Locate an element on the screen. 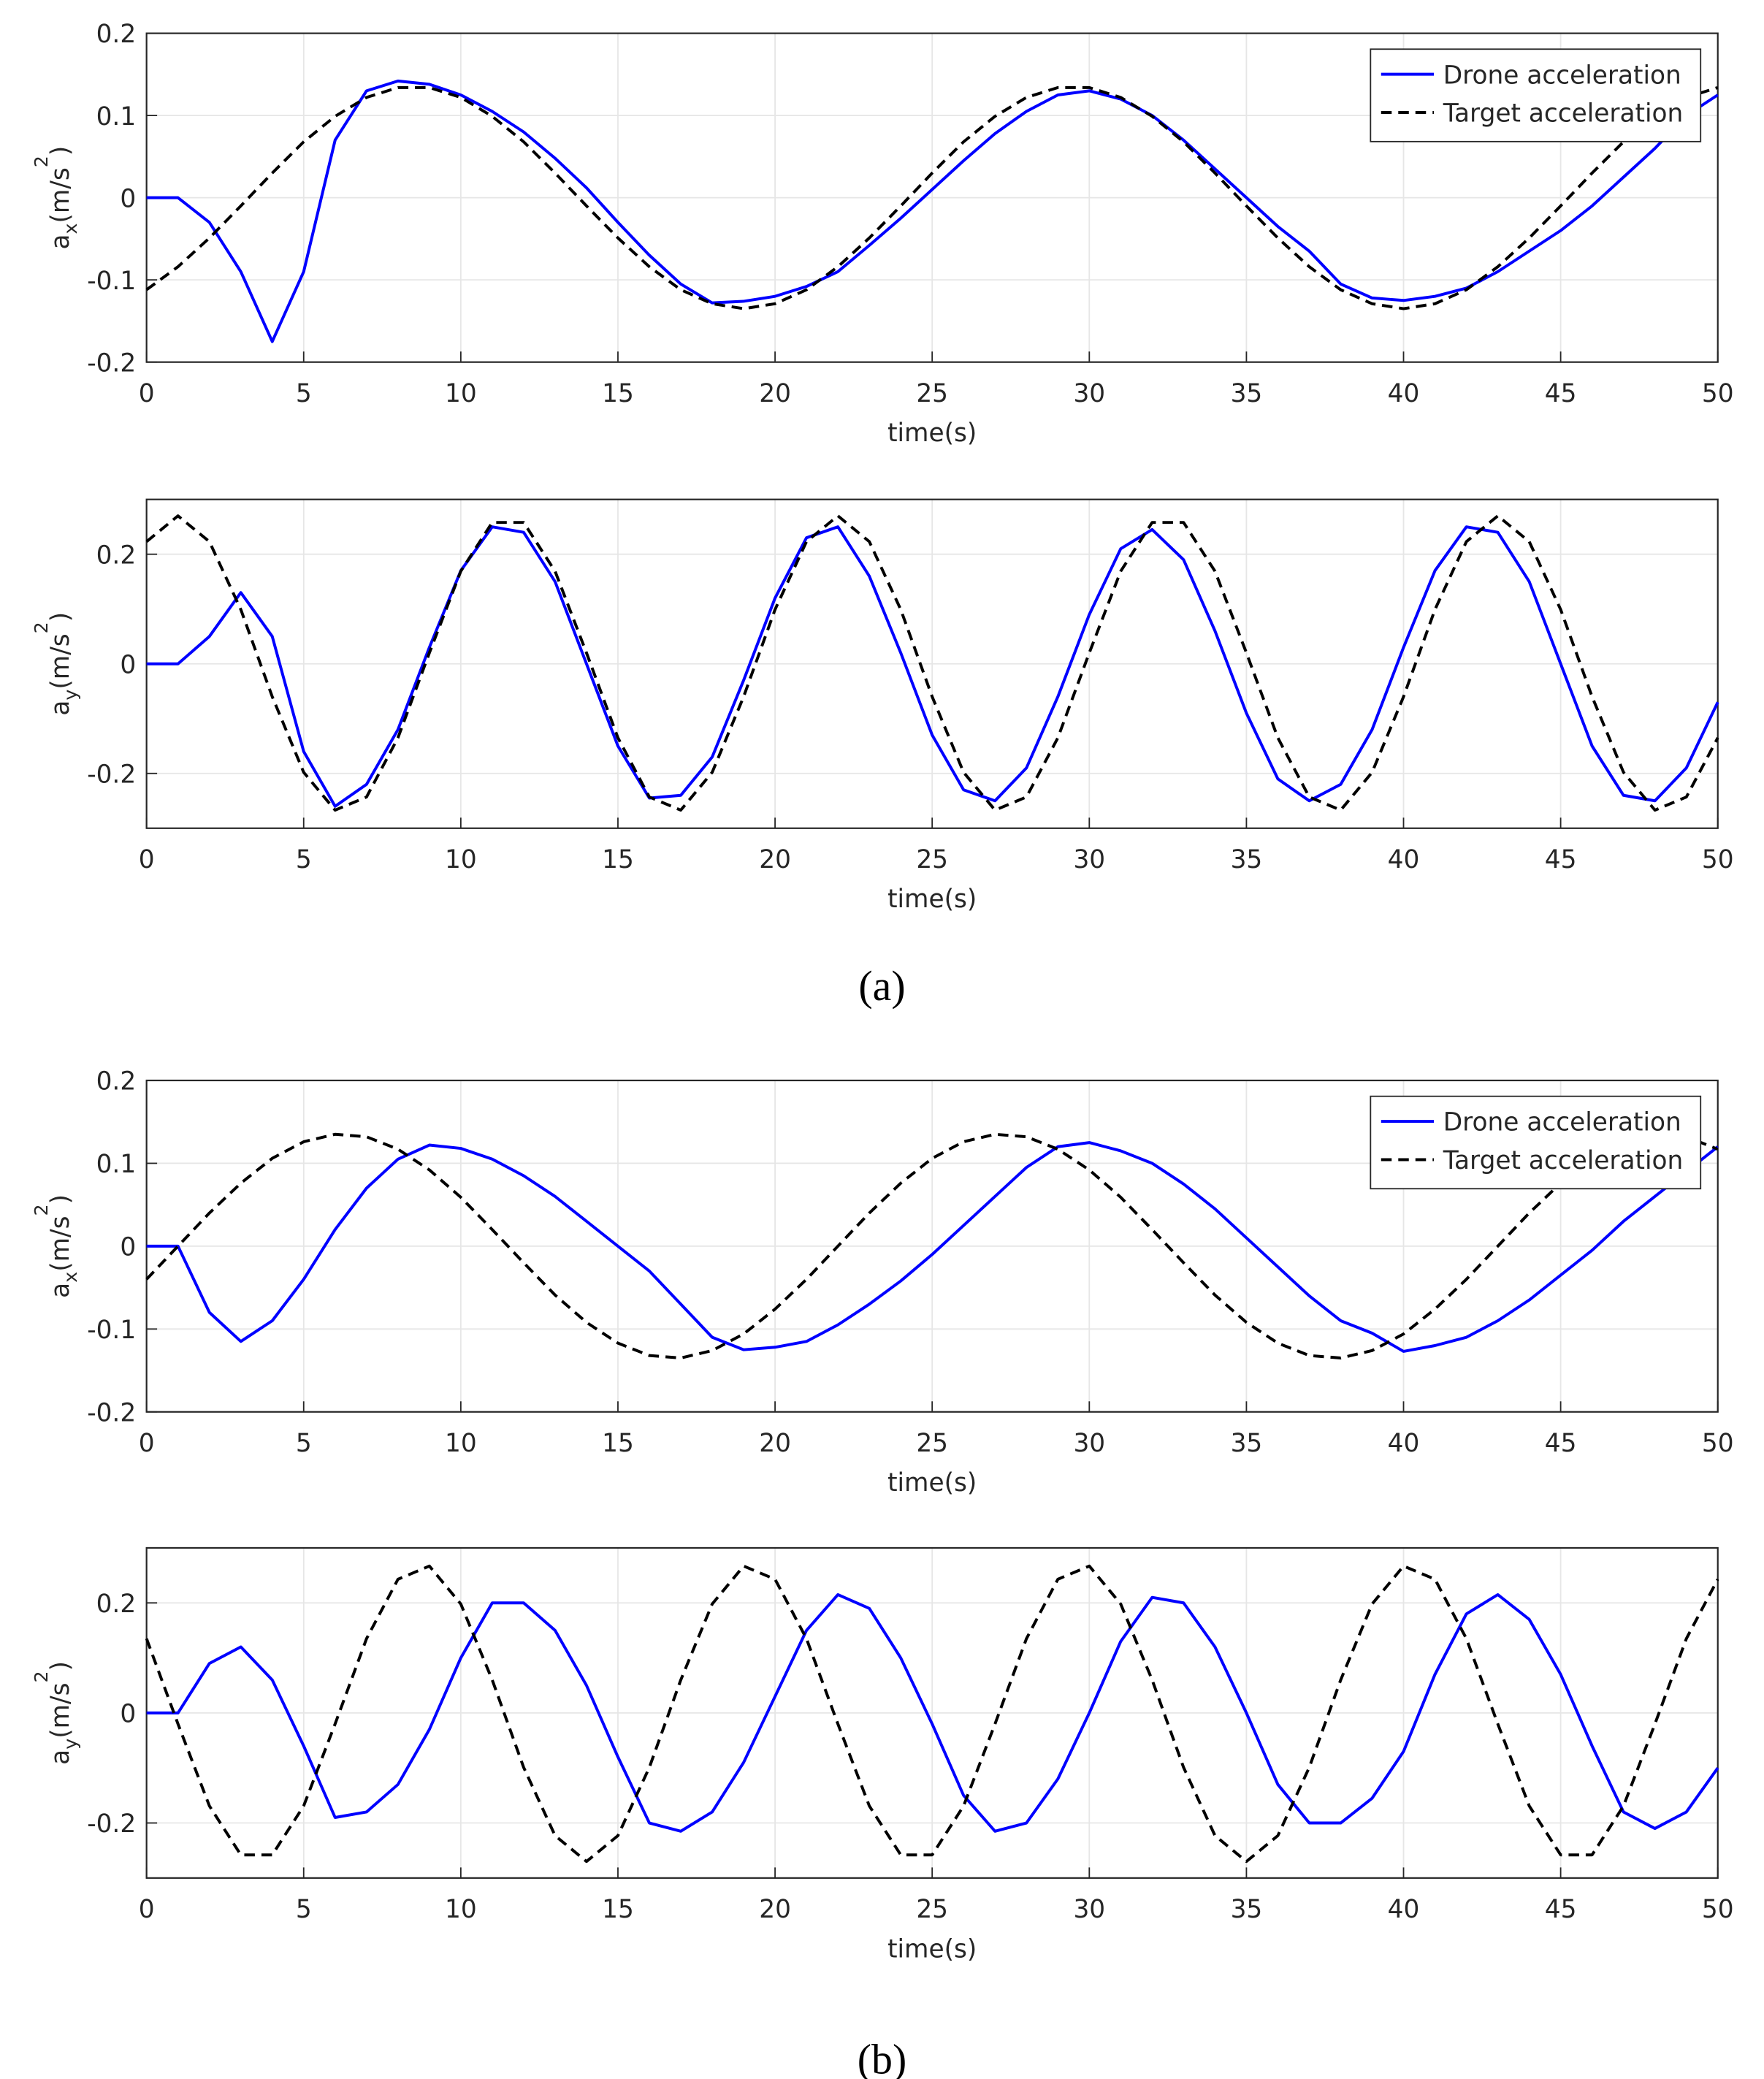 The width and height of the screenshot is (1764, 2079). y-axis-label: ay(m/s2) is located at coordinates (56, 1713).